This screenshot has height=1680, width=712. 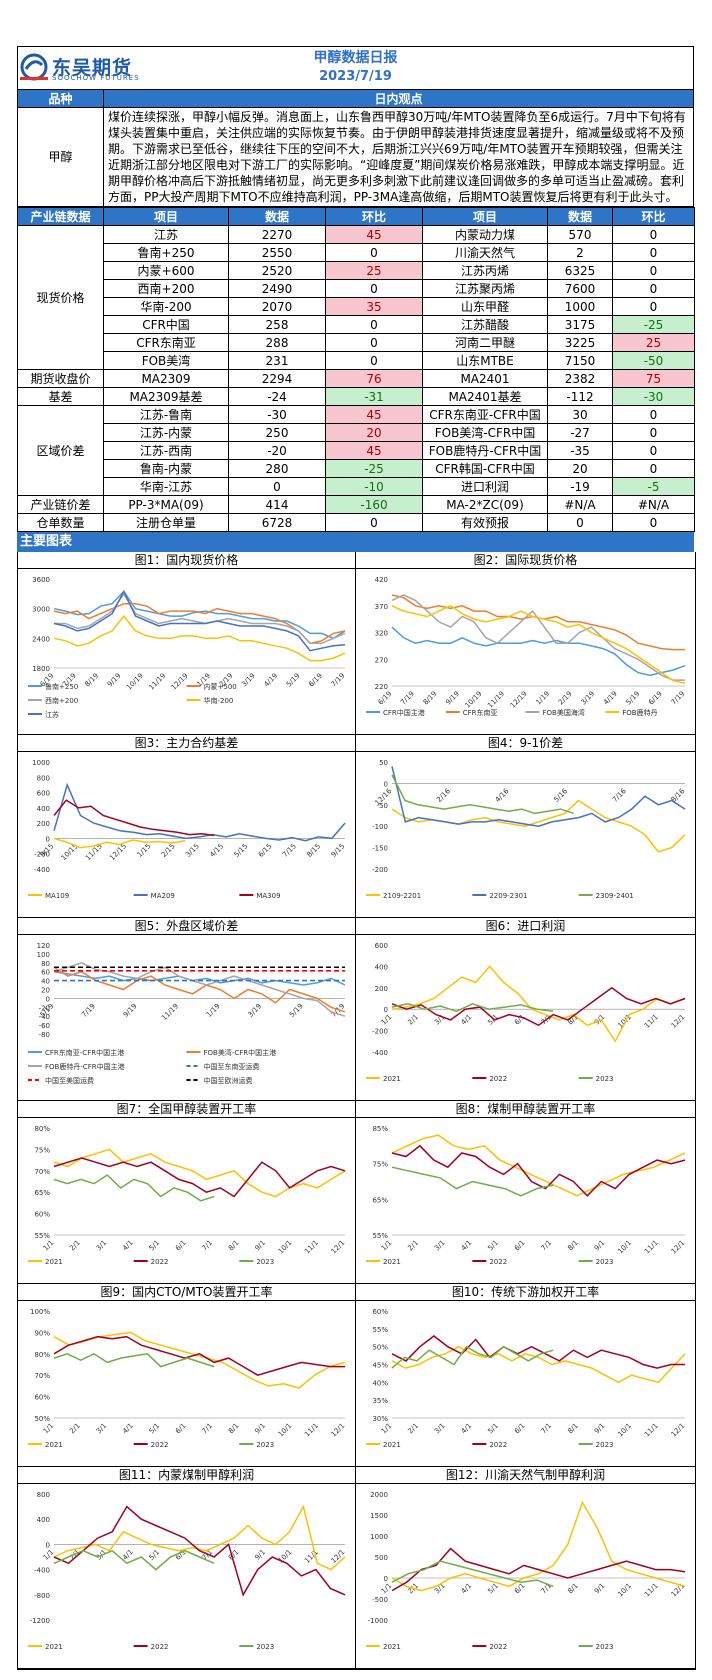 I want to click on item-value: #N/A, so click(x=580, y=504).